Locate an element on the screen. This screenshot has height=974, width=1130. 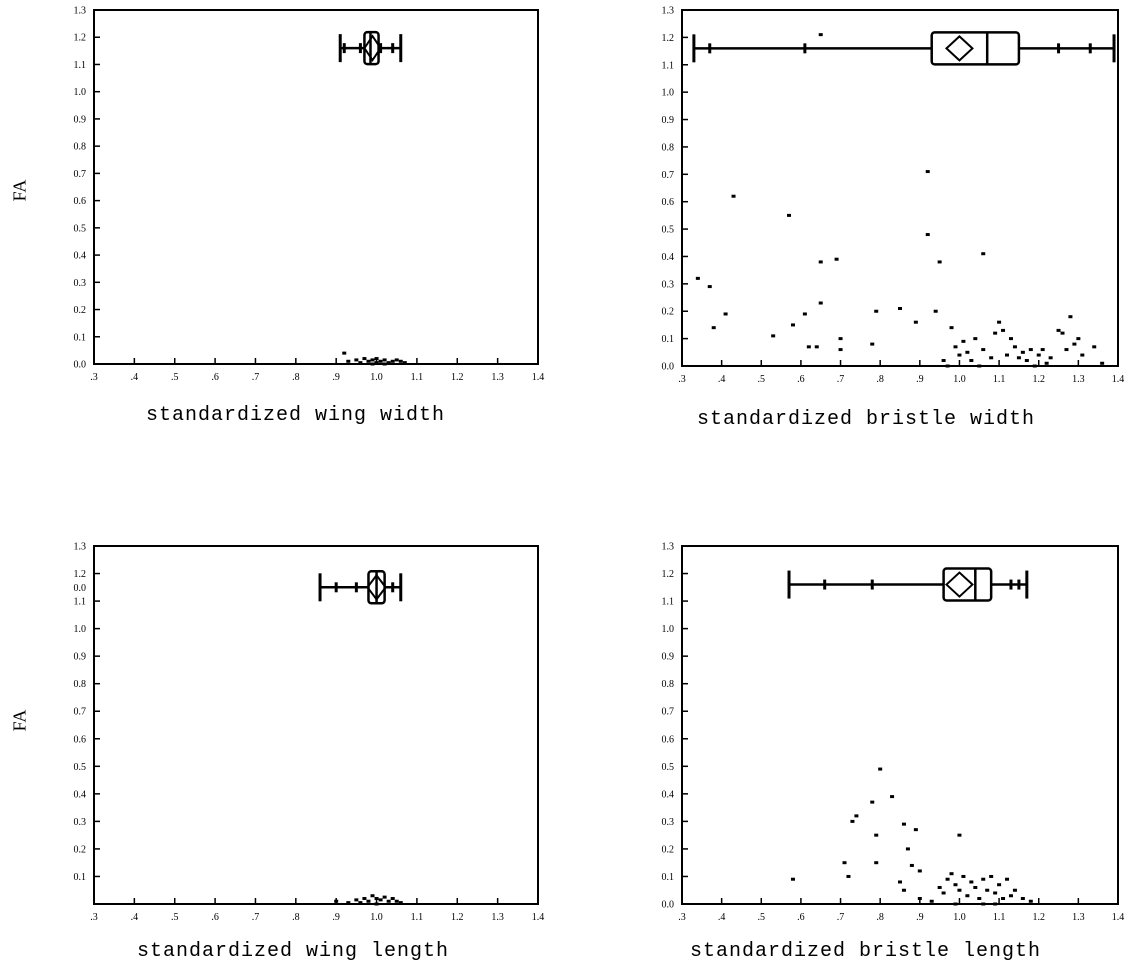
wing-length-xtick-label: .6 is located at coordinates (215, 917).